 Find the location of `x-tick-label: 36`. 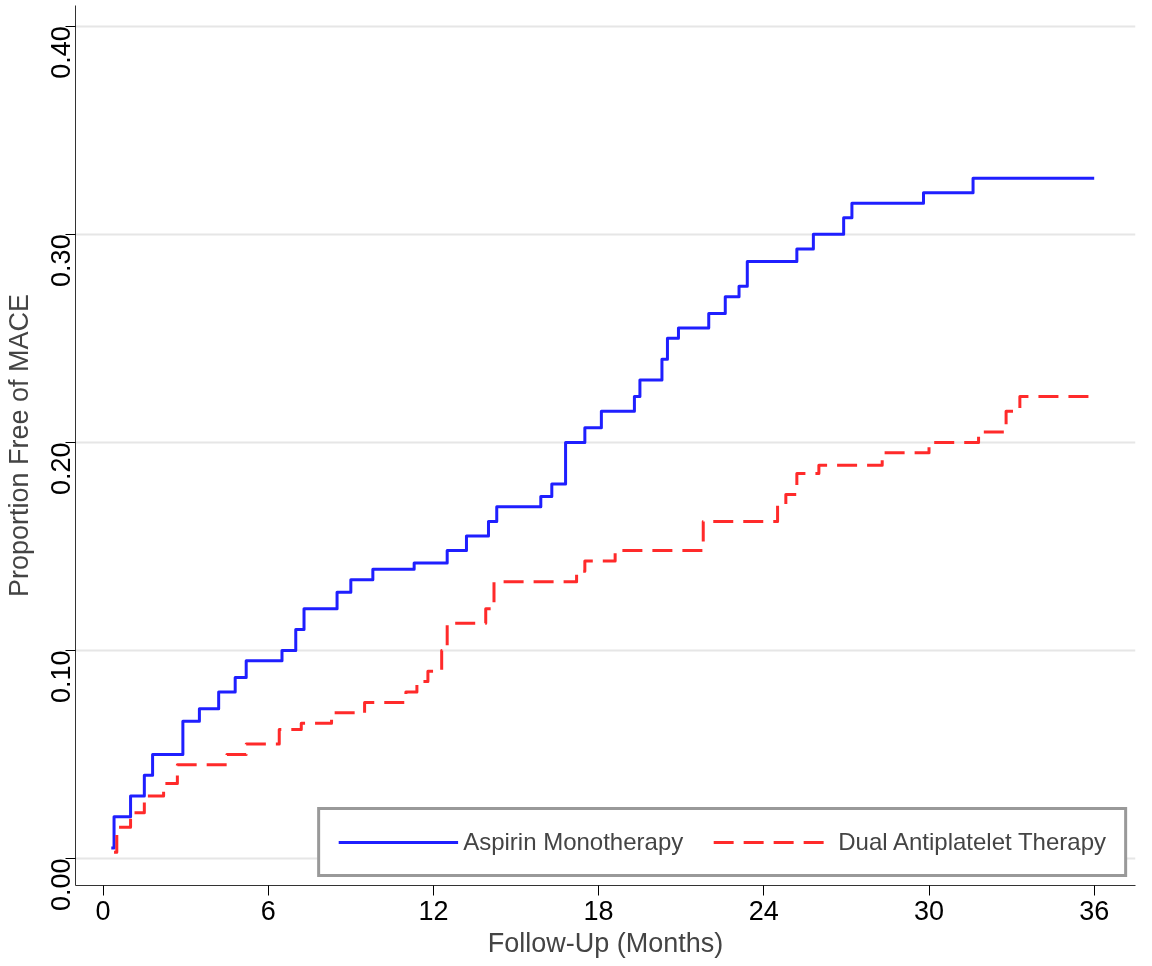

x-tick-label: 36 is located at coordinates (1094, 910).